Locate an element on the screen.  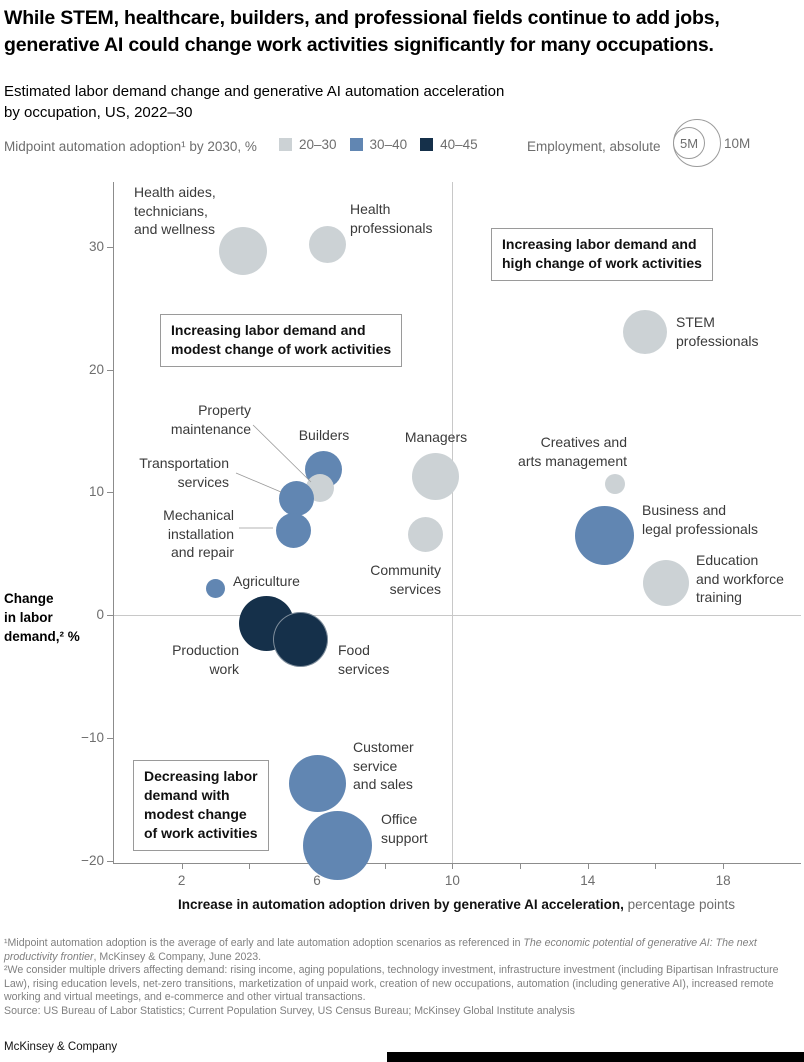
bubble-label-mechanical-installation-repair: Mechanical installation and repair is located at coordinates (198, 533).